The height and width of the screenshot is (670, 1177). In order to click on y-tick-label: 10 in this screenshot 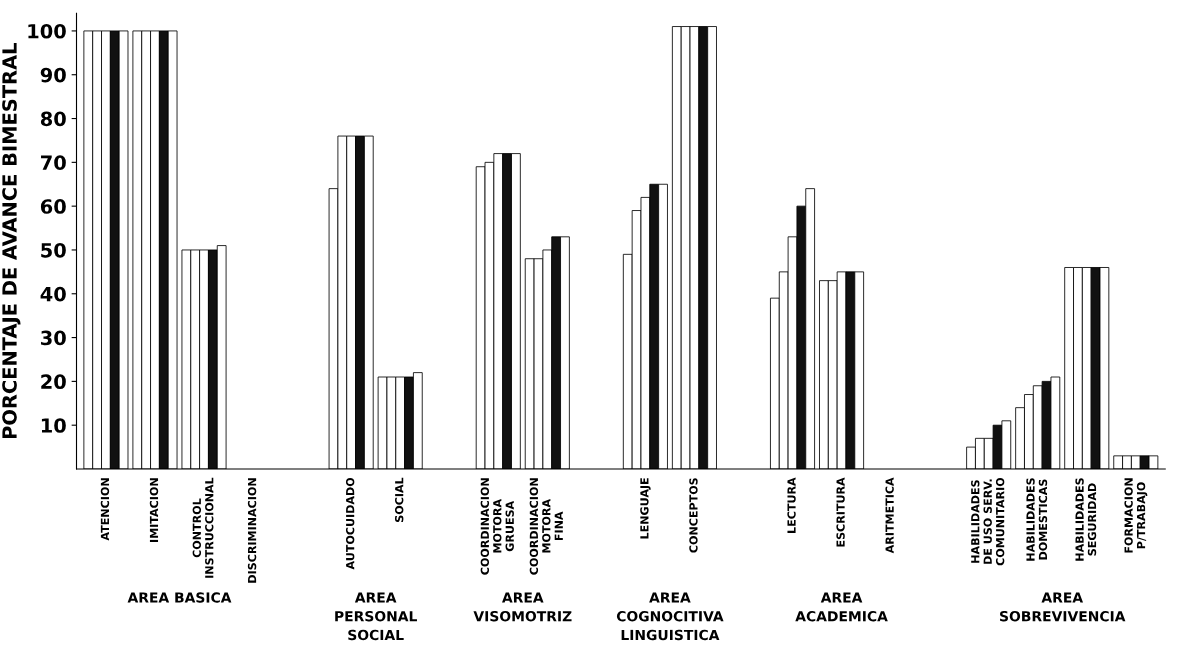, I will do `click(53, 425)`.